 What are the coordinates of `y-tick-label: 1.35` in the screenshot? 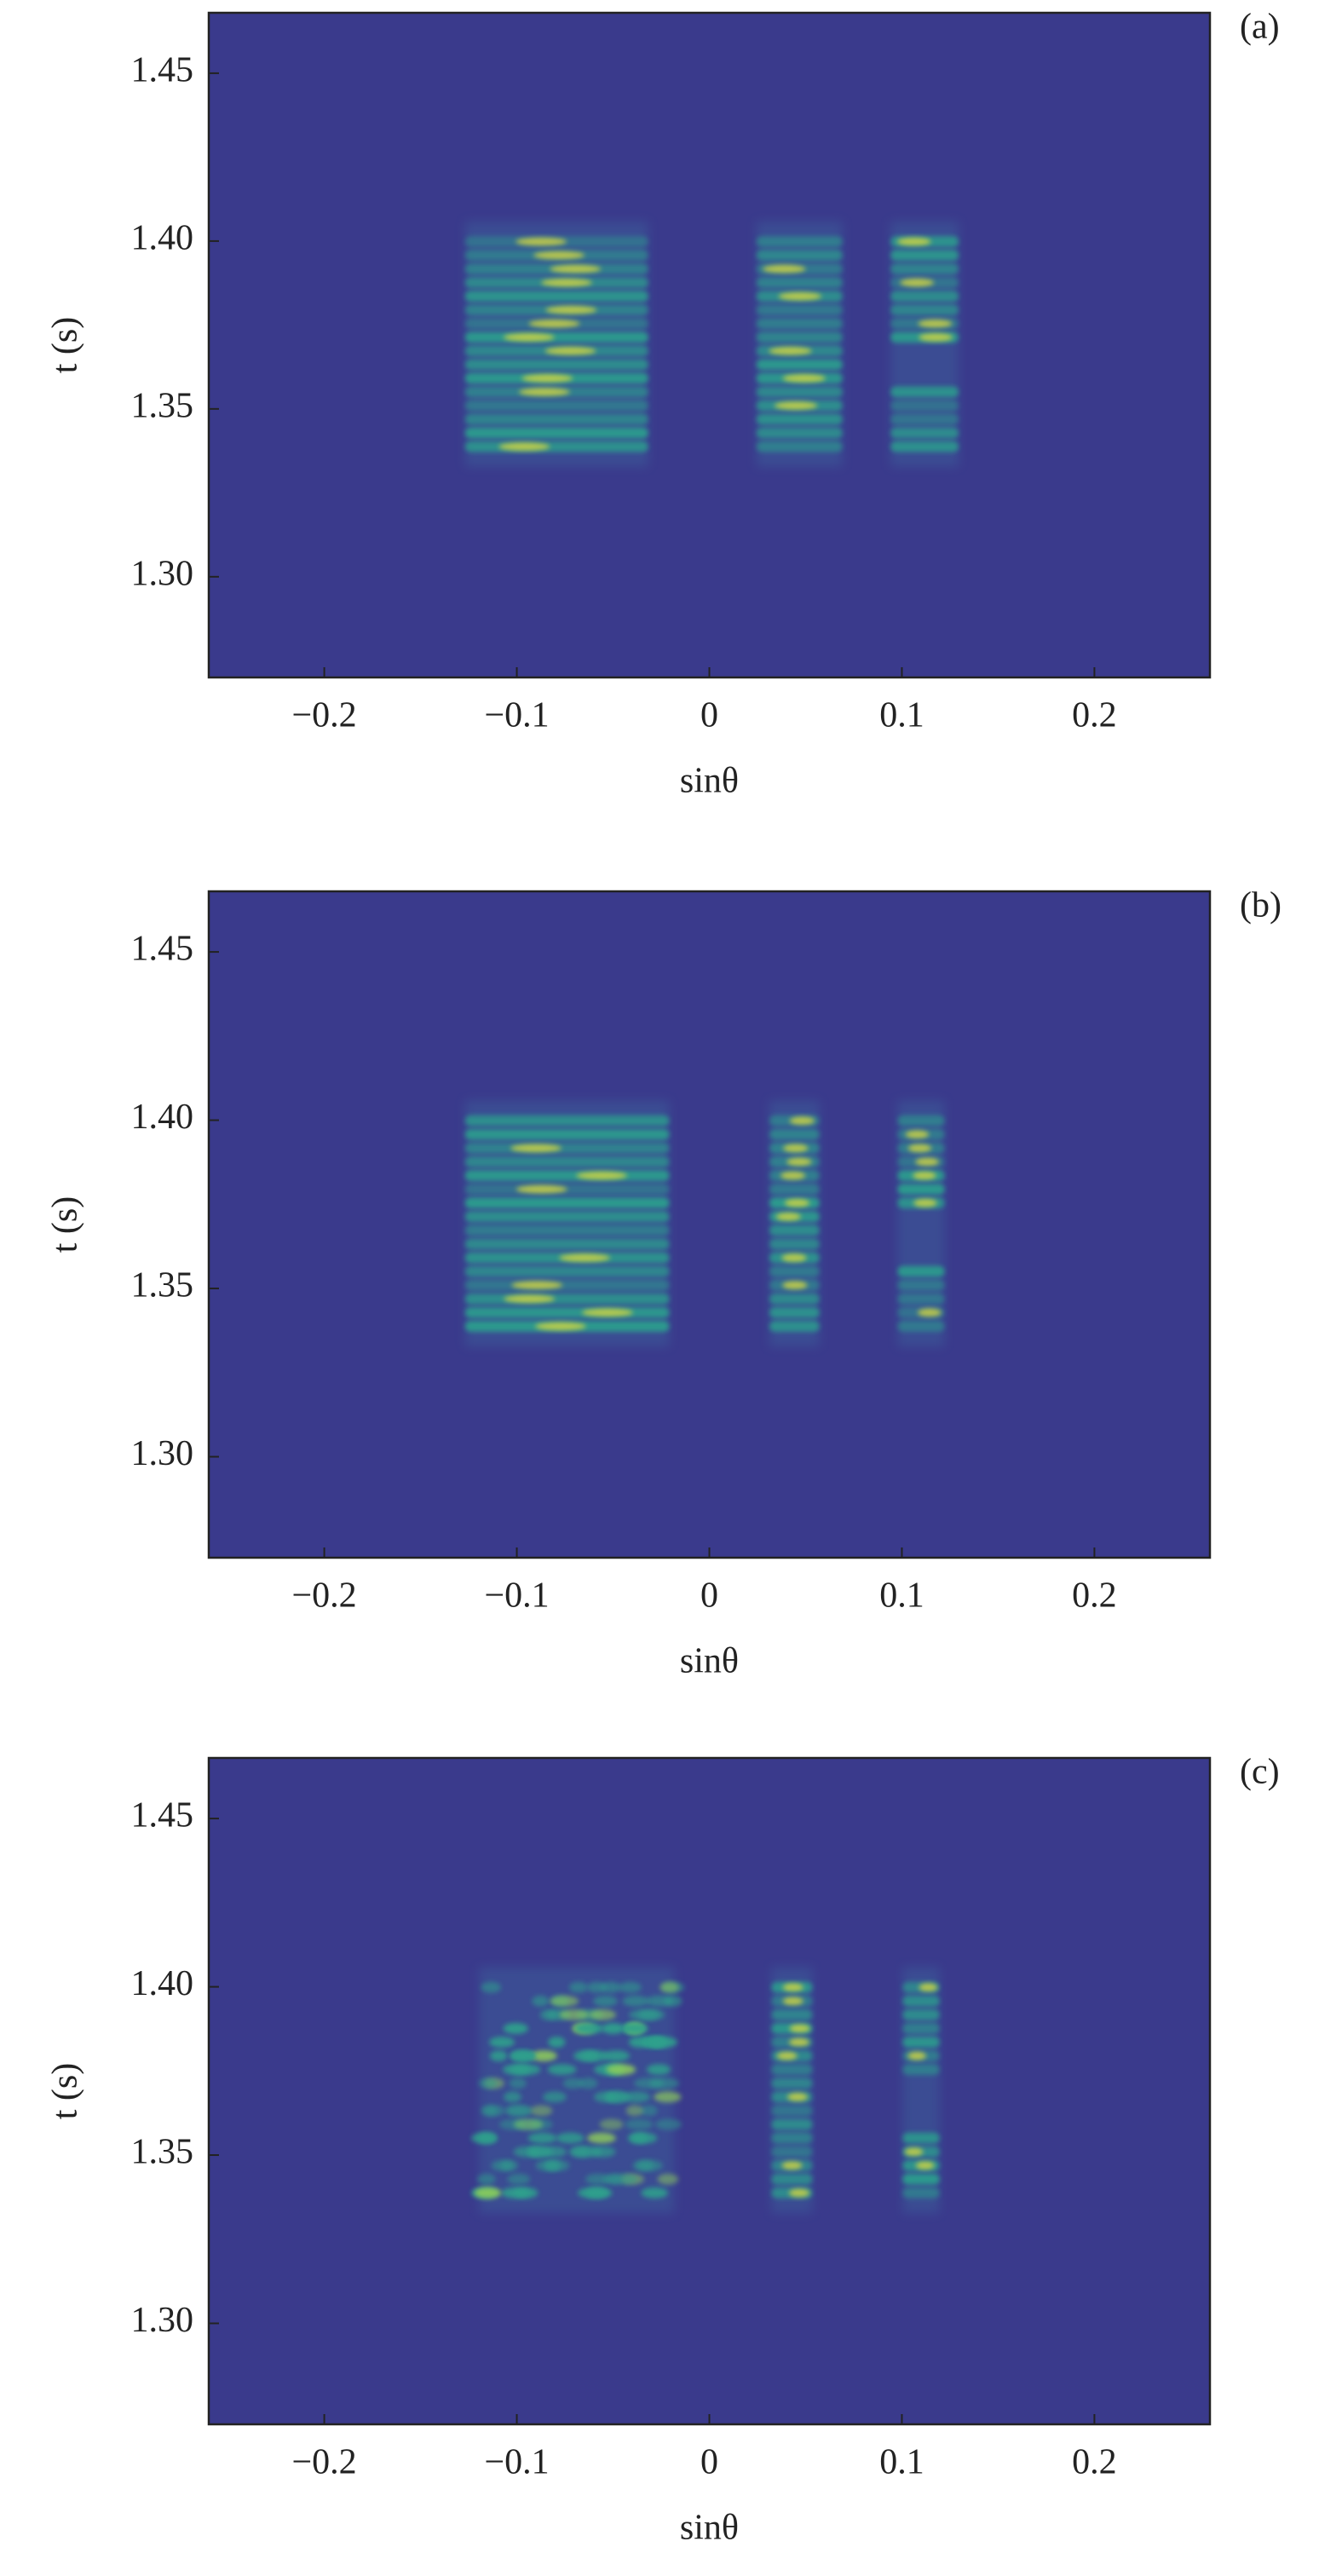 It's located at (162, 405).